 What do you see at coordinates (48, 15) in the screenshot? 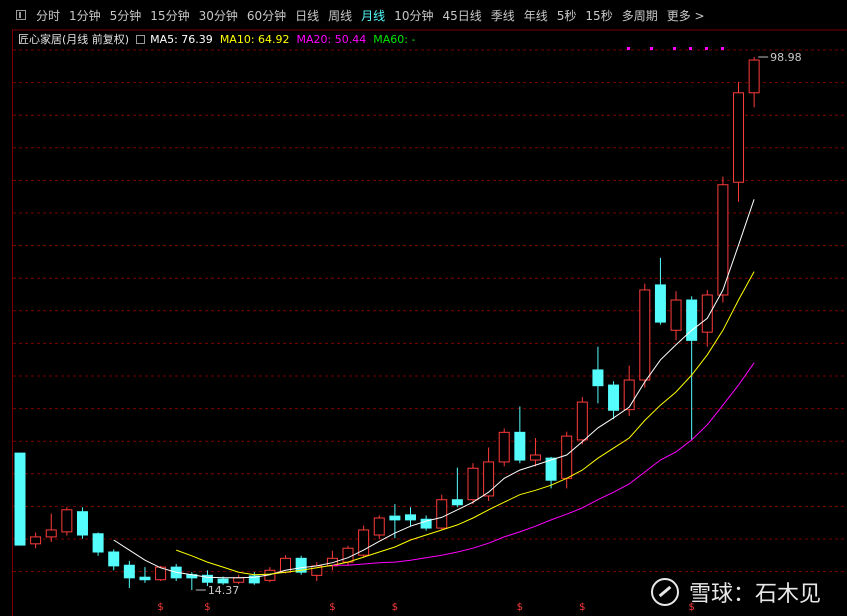
I see `period-tab: 分时` at bounding box center [48, 15].